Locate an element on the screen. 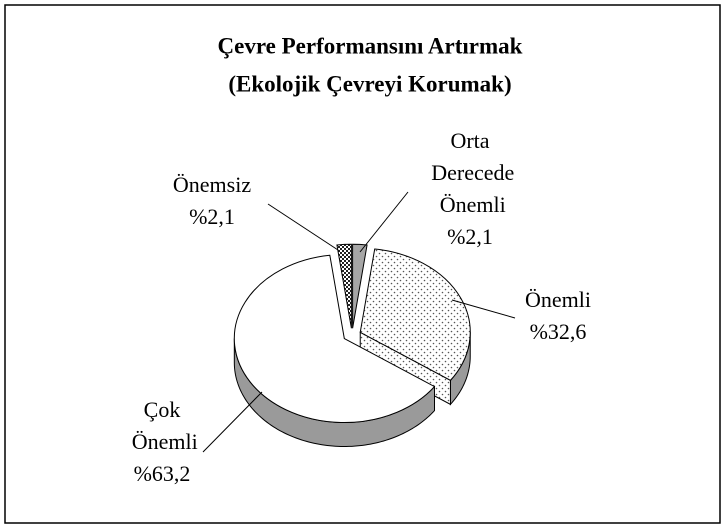 This screenshot has height=529, width=727. slice-label: Orta Derecede Önemli is located at coordinates (470, 172).